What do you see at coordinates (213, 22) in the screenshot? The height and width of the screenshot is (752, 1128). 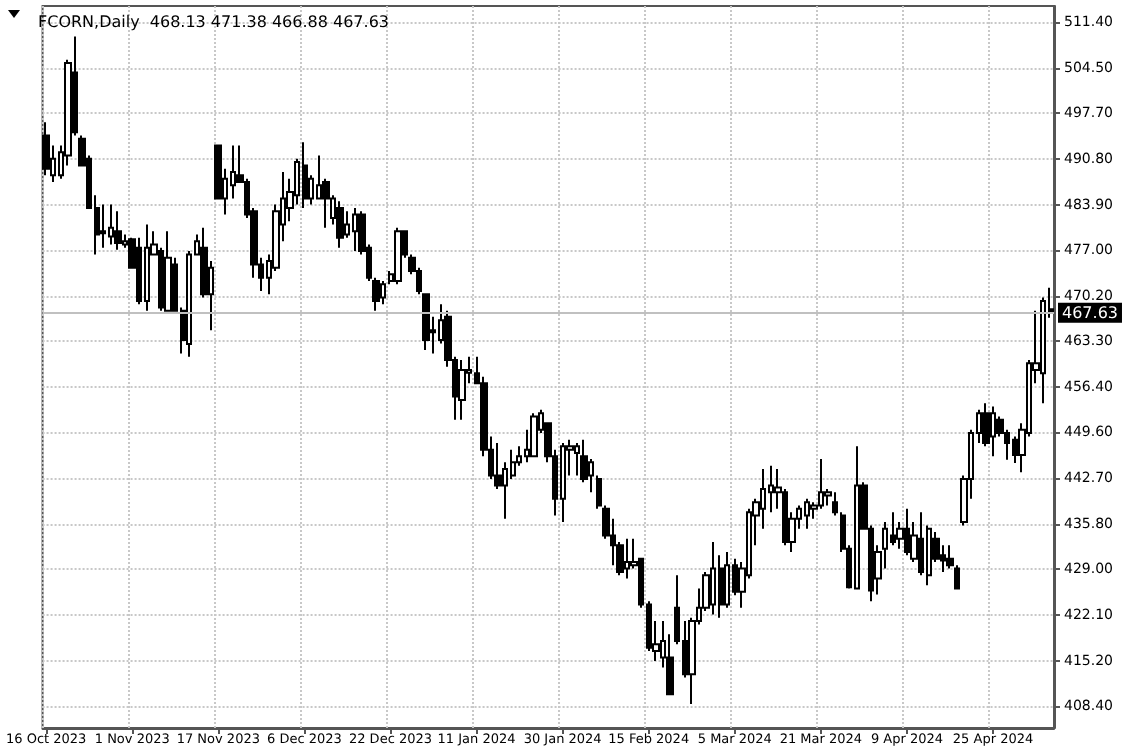 I see `chart-title: FCORN,Daily 468.13 471.38 466.88 467.63` at bounding box center [213, 22].